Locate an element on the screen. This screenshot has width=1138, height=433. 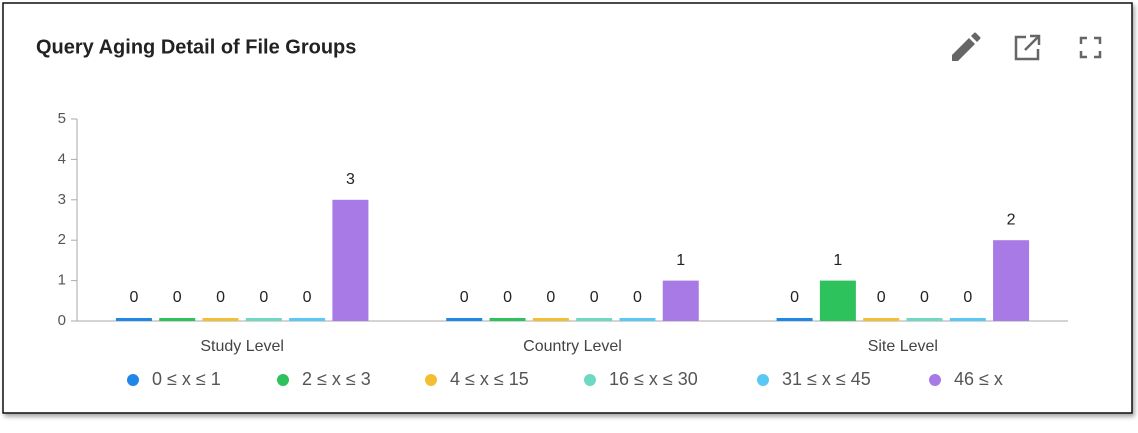
legend-label: 2 ≤ x ≤ 3 is located at coordinates (336, 379).